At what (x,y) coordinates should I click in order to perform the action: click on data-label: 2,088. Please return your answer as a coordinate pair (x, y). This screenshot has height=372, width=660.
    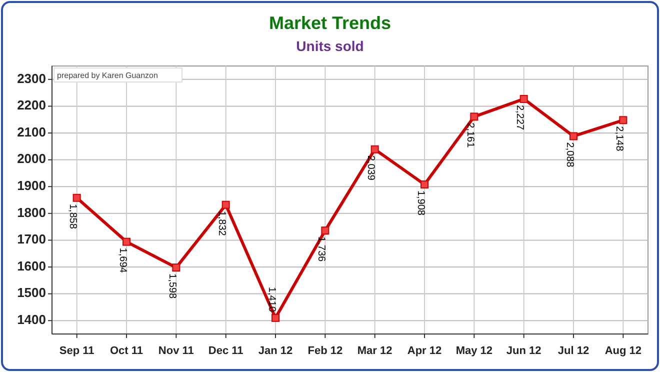
    Looking at the image, I should click on (569, 155).